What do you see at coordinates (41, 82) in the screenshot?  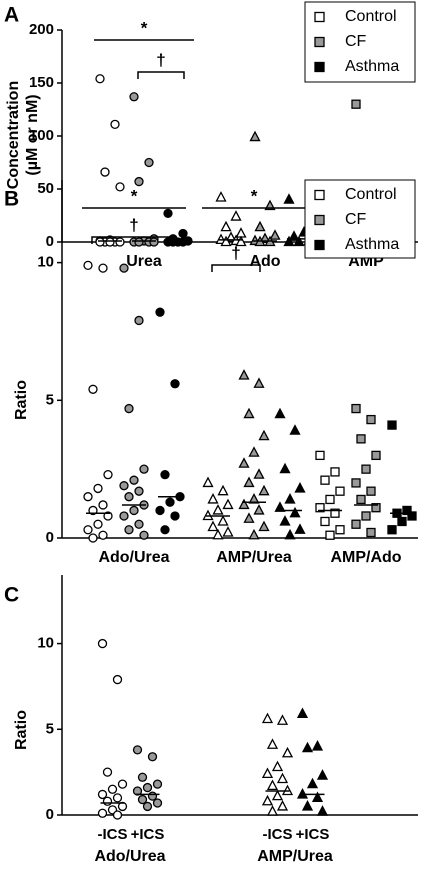 I see `y-tick-label: 150` at bounding box center [41, 82].